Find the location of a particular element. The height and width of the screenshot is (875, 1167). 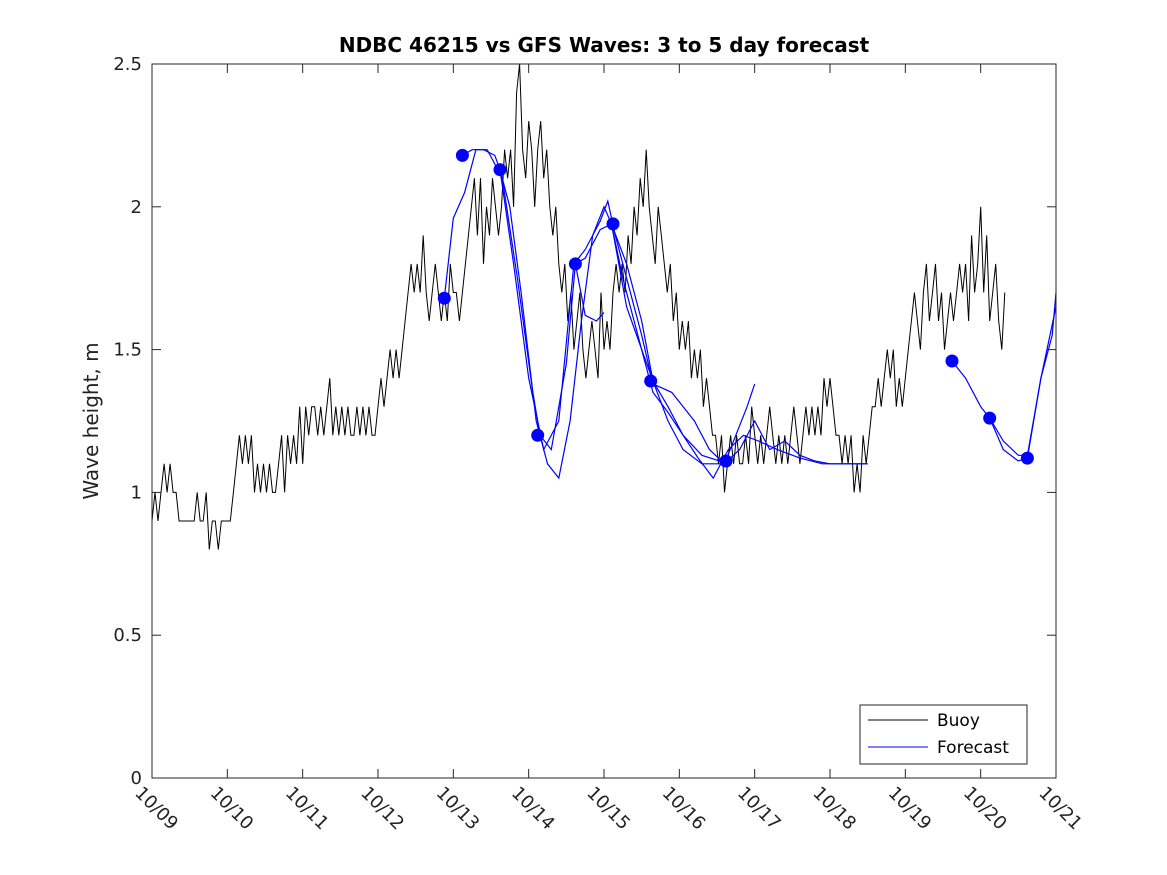

y-tick-label: 1.5 is located at coordinates (127, 350).